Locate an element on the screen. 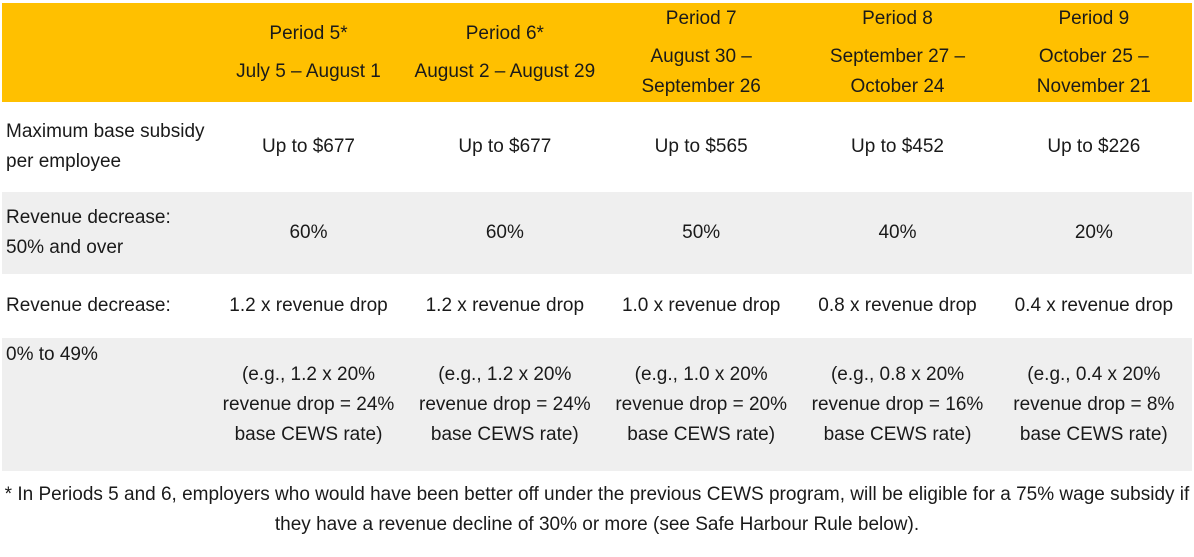 The height and width of the screenshot is (557, 1194). max-subsidy-cell: Up to $565 is located at coordinates (701, 147).